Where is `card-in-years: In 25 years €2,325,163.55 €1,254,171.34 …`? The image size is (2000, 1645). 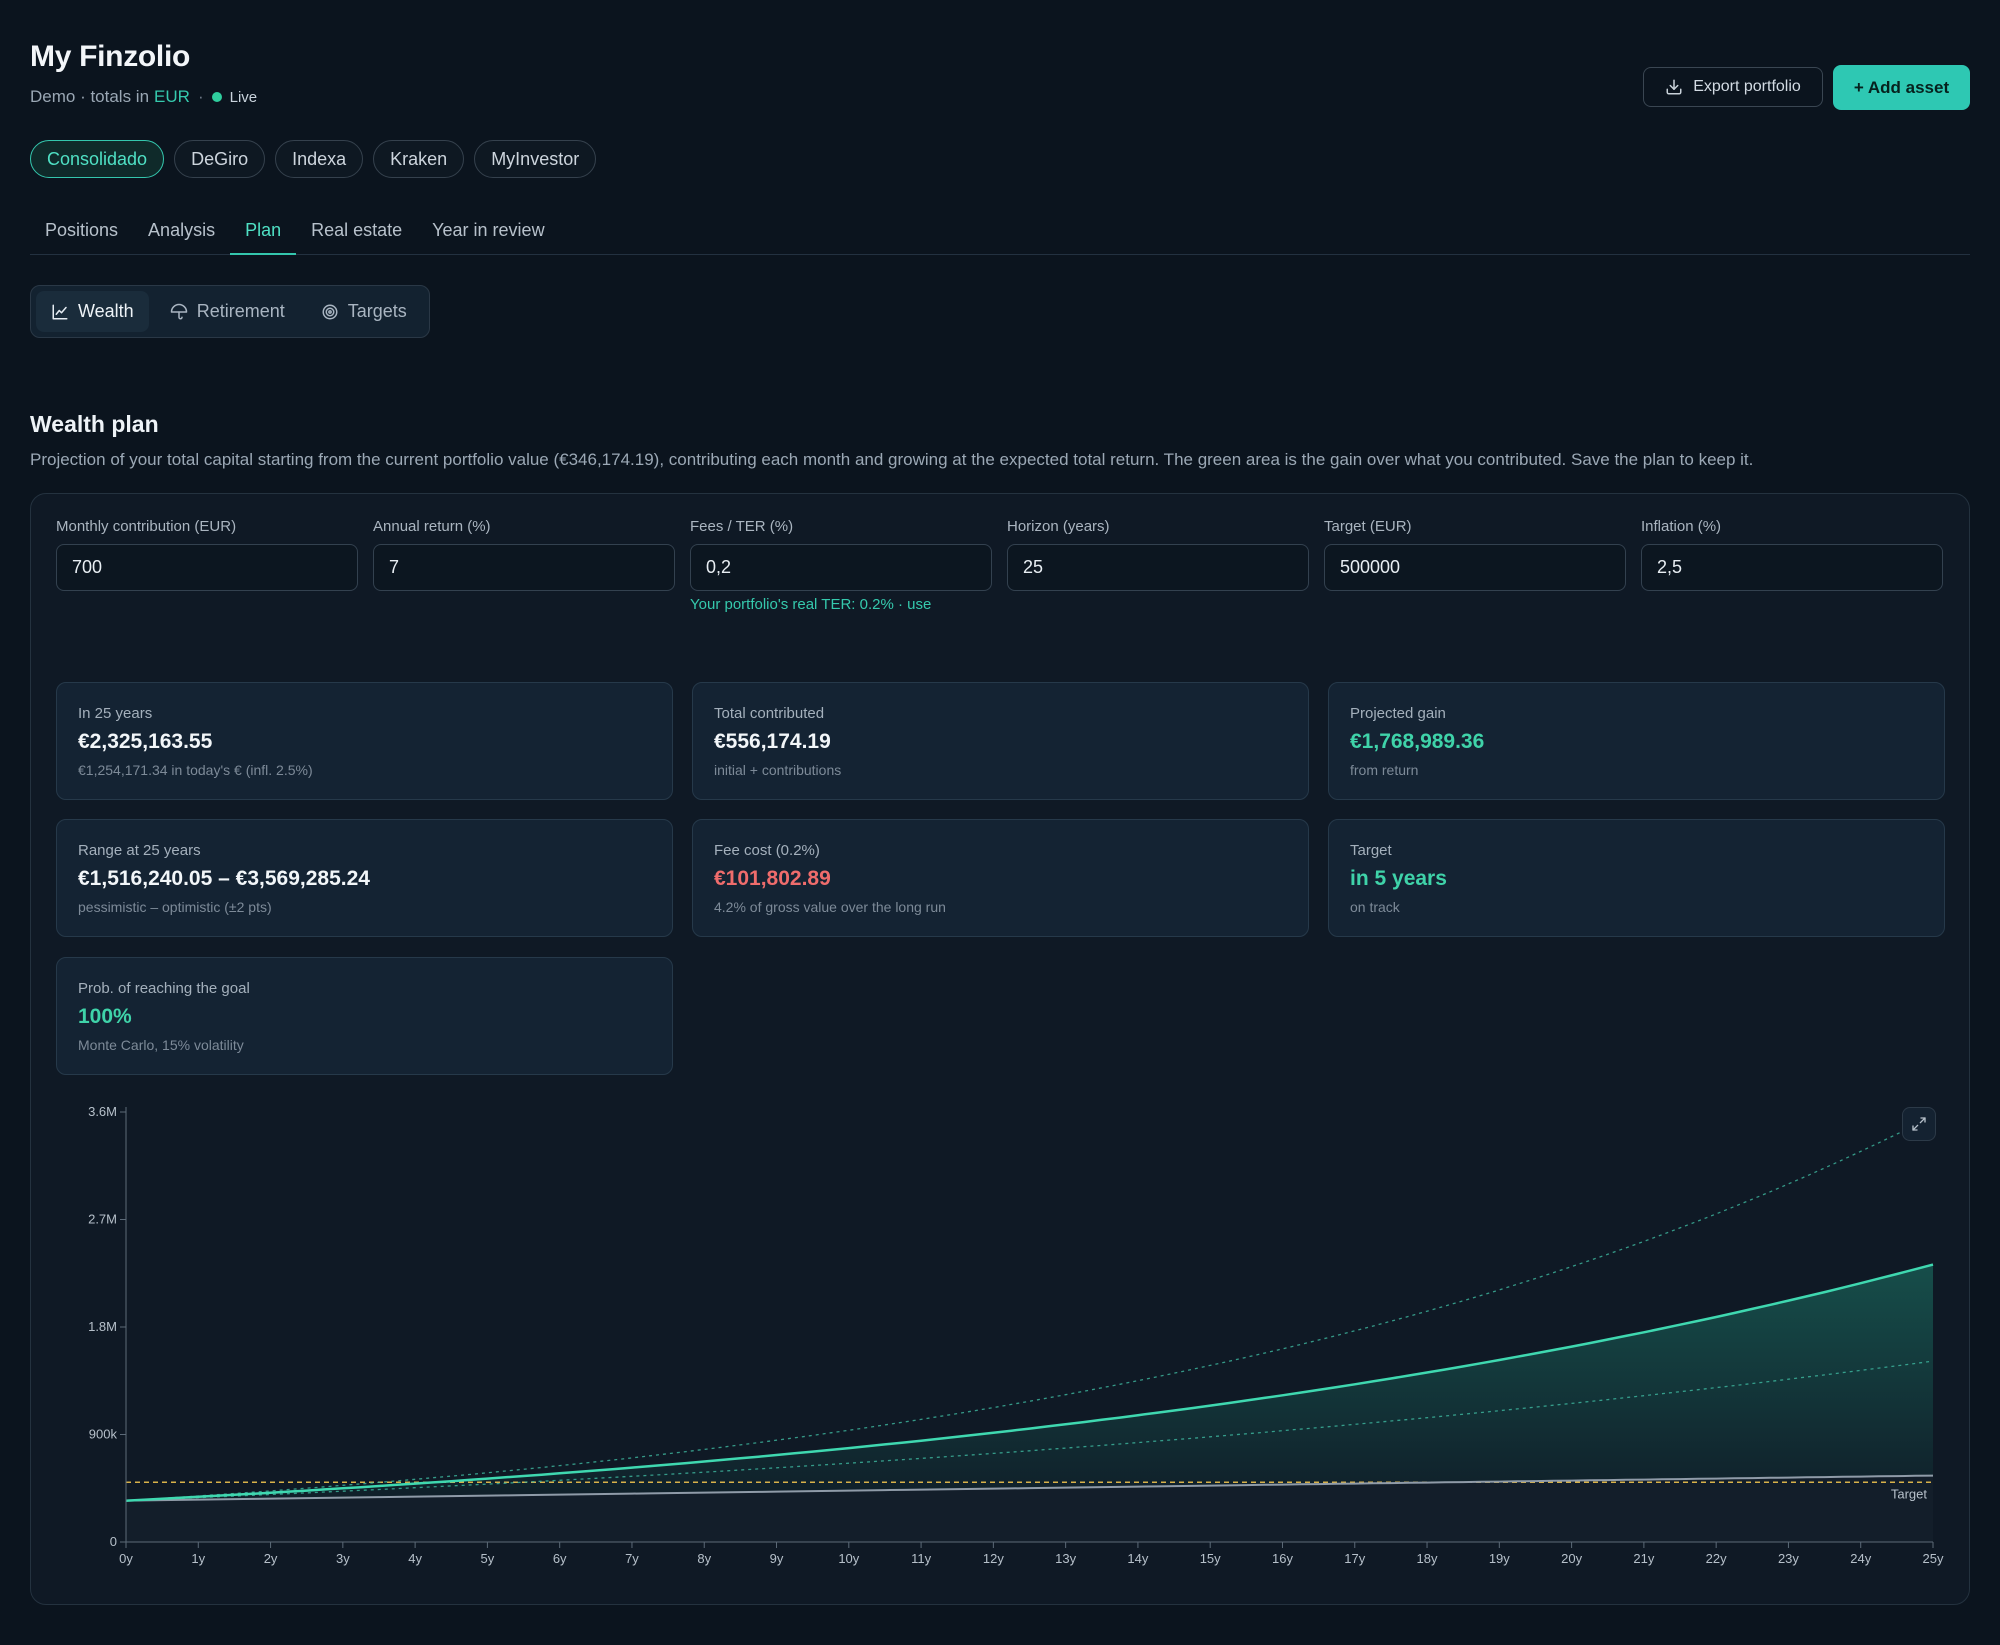
card-in-years: In 25 years €2,325,163.55 €1,254,171.34 … is located at coordinates (364, 741).